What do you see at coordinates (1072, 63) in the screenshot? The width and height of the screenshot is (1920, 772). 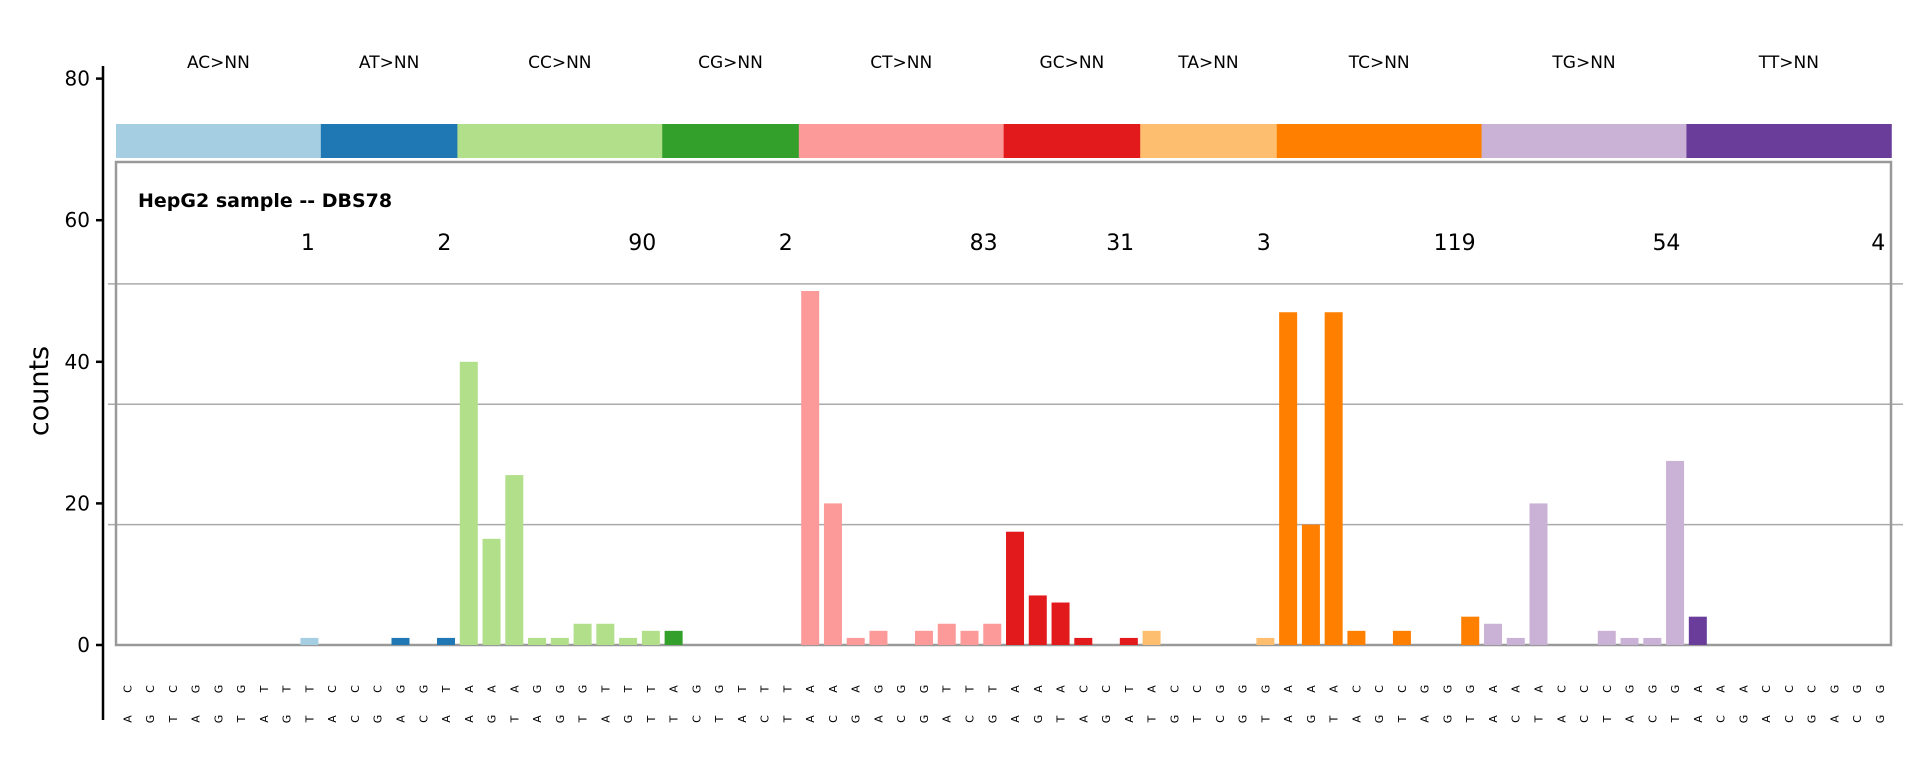 I see `category-label: GC>NN` at bounding box center [1072, 63].